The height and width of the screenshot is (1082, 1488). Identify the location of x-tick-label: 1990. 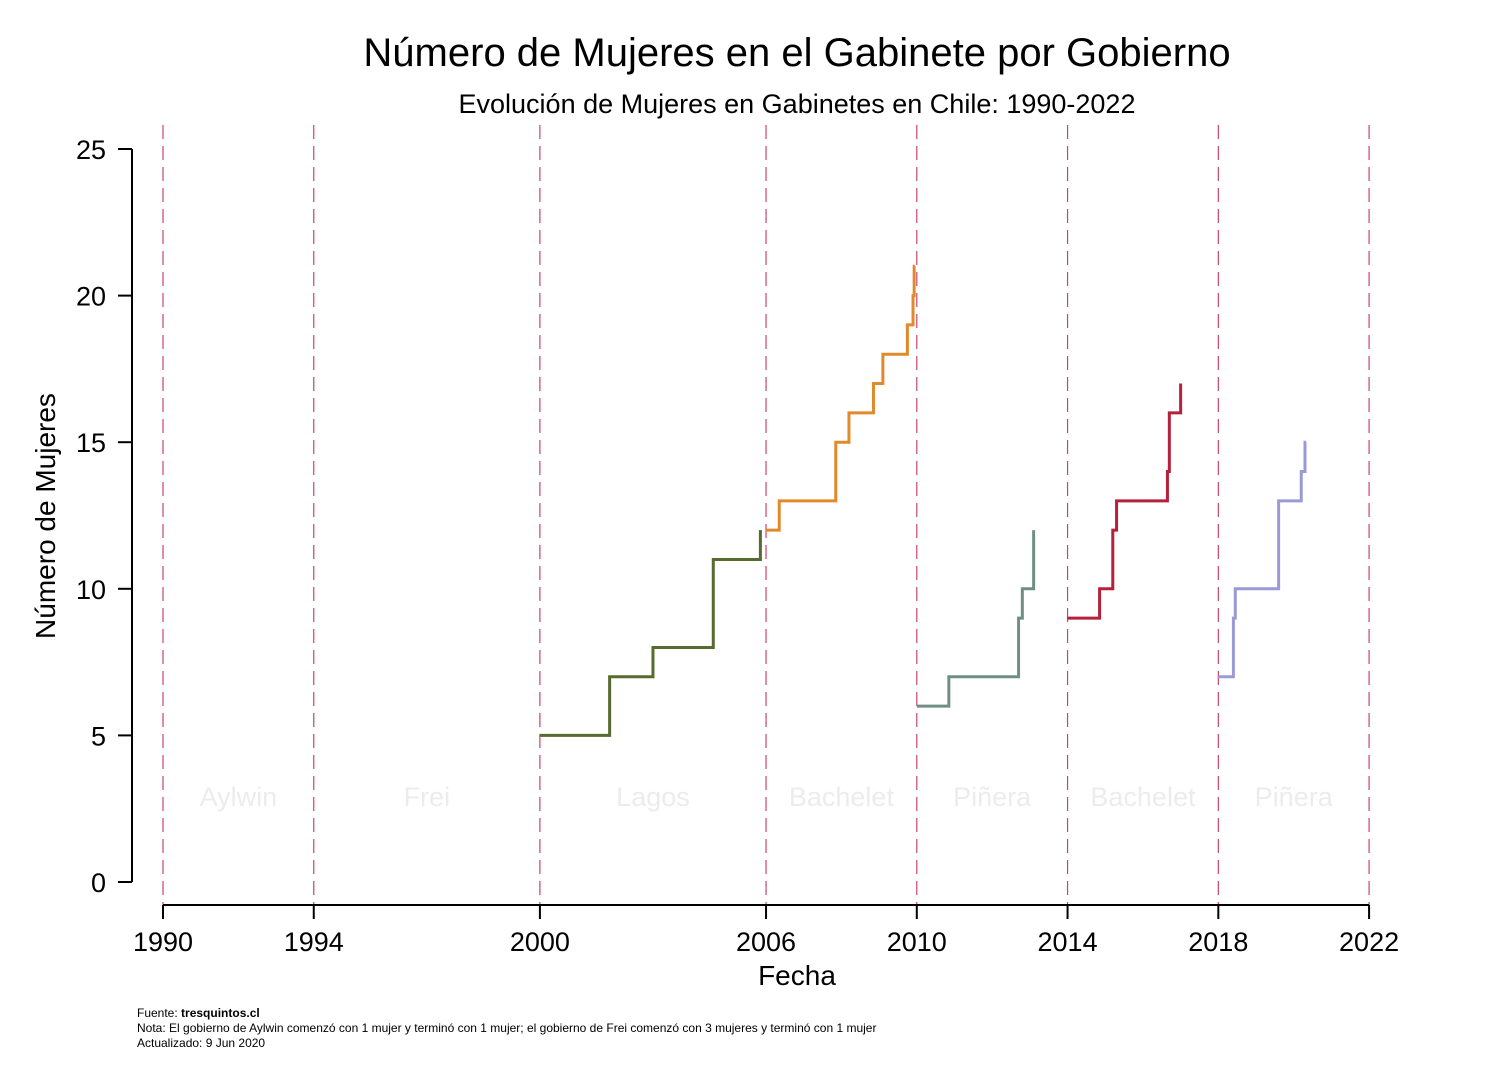
(163, 942).